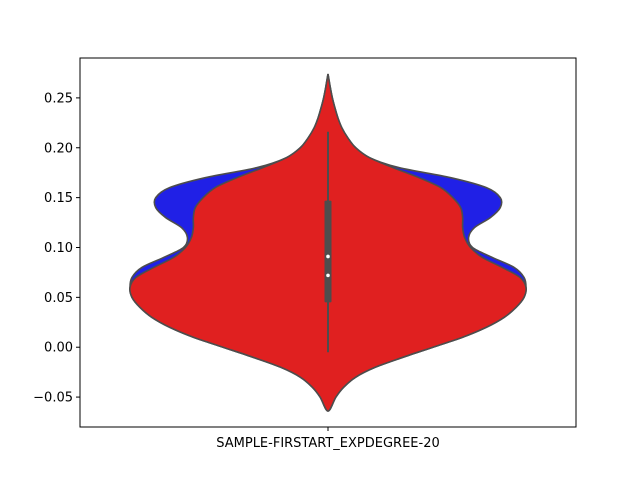 The image size is (640, 480). Describe the element at coordinates (58, 298) in the screenshot. I see `y-tick-label: 0.05` at that location.